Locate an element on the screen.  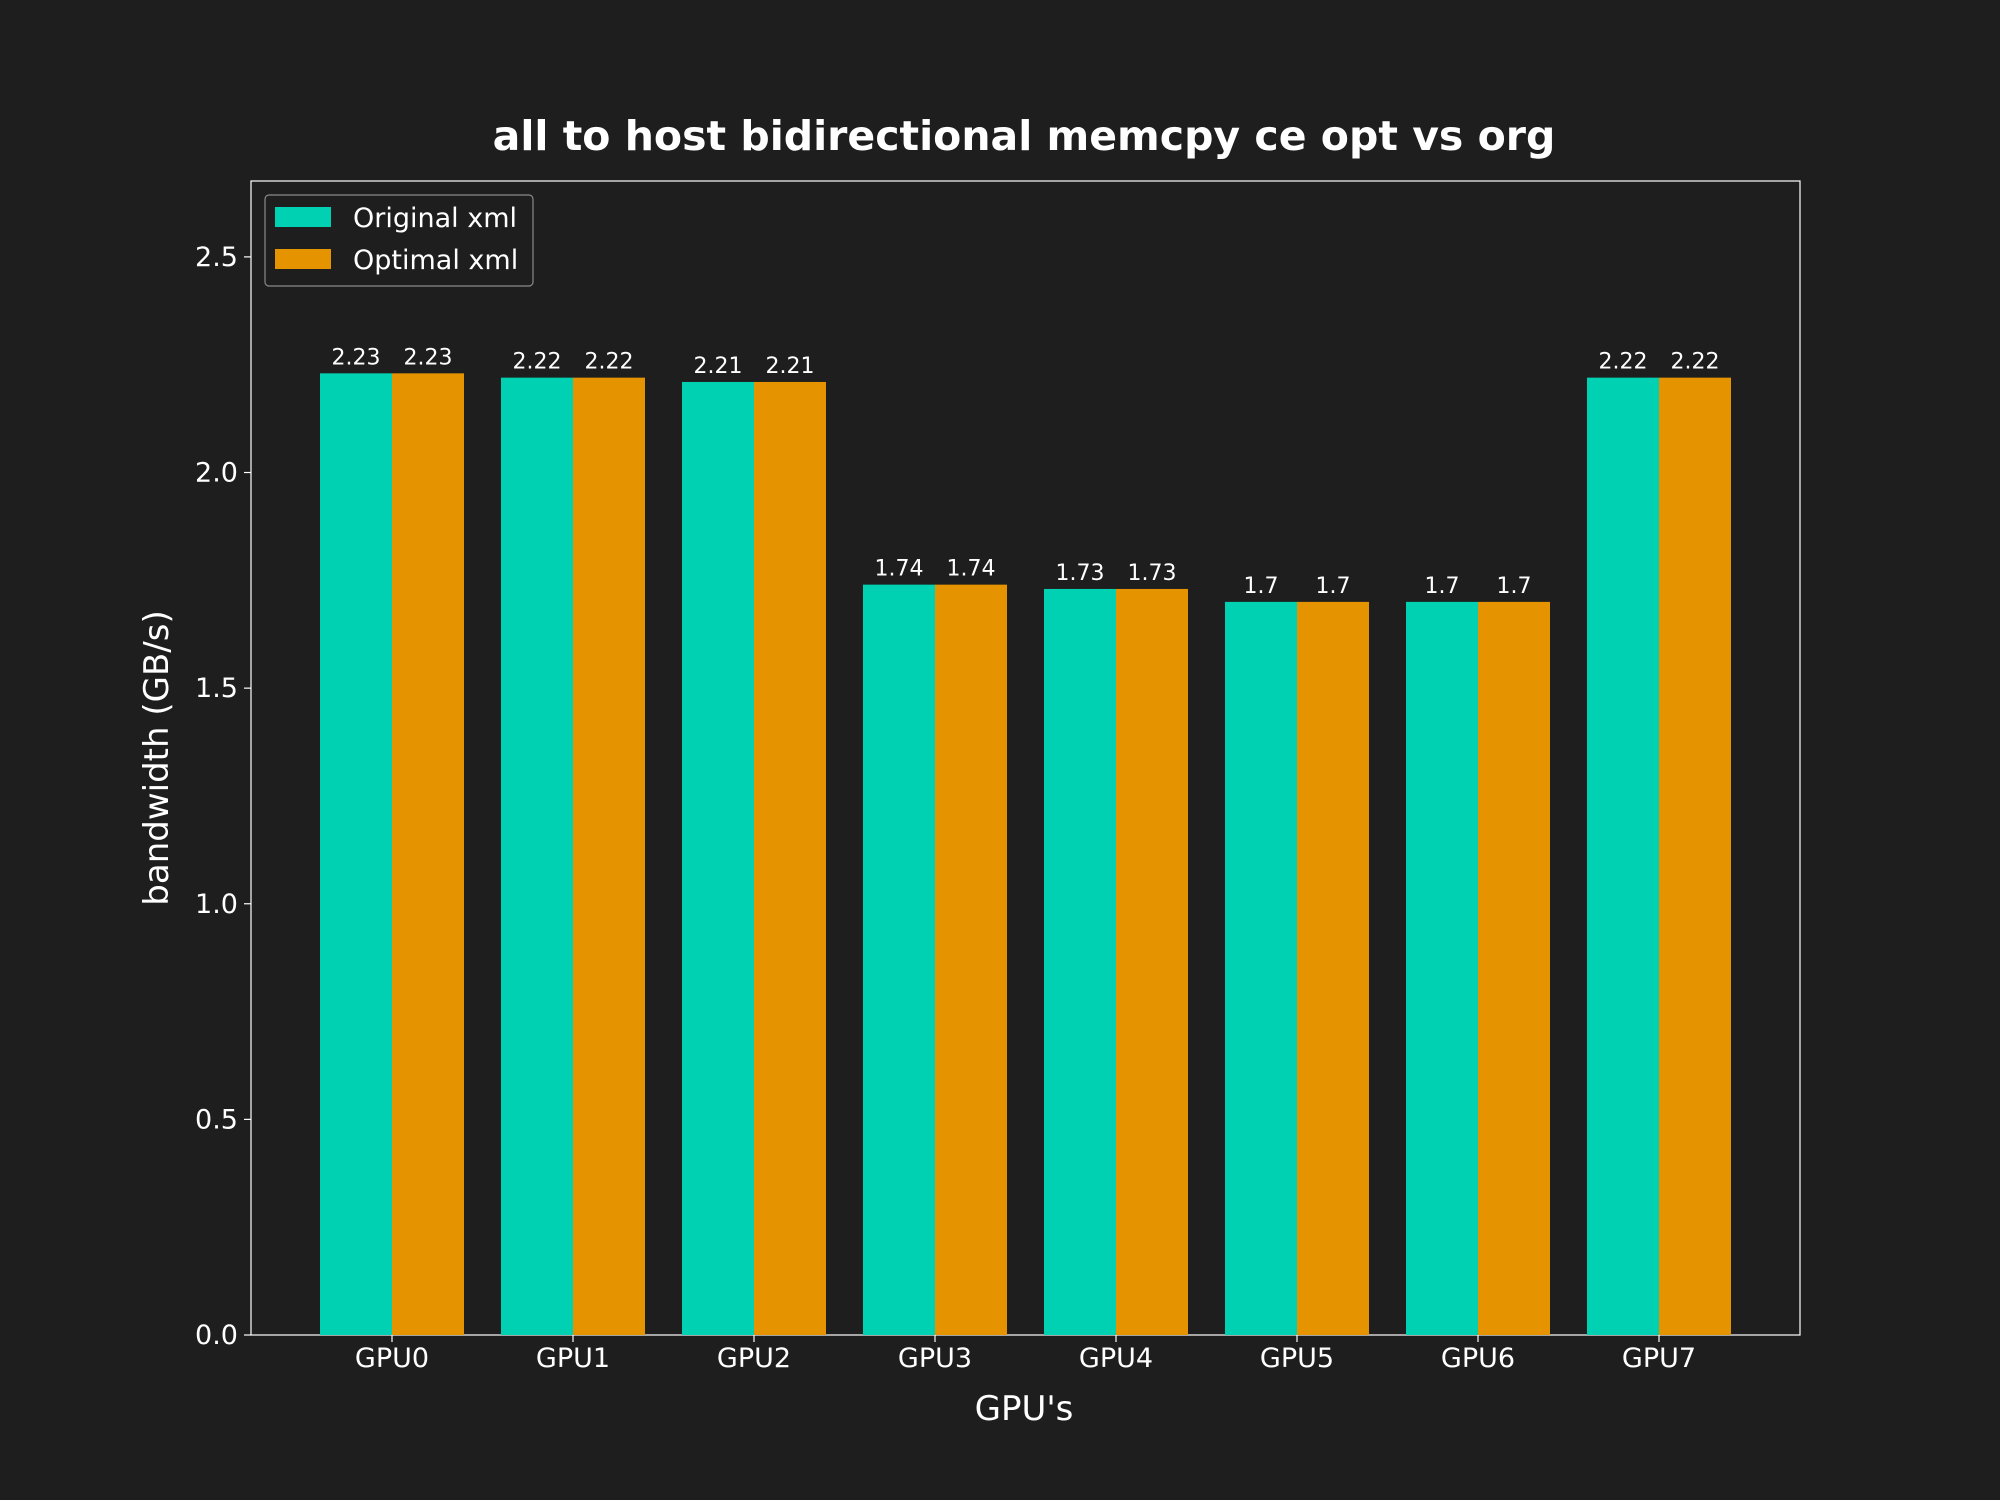
legend: Original xml Optimal xml is located at coordinates (399, 240).